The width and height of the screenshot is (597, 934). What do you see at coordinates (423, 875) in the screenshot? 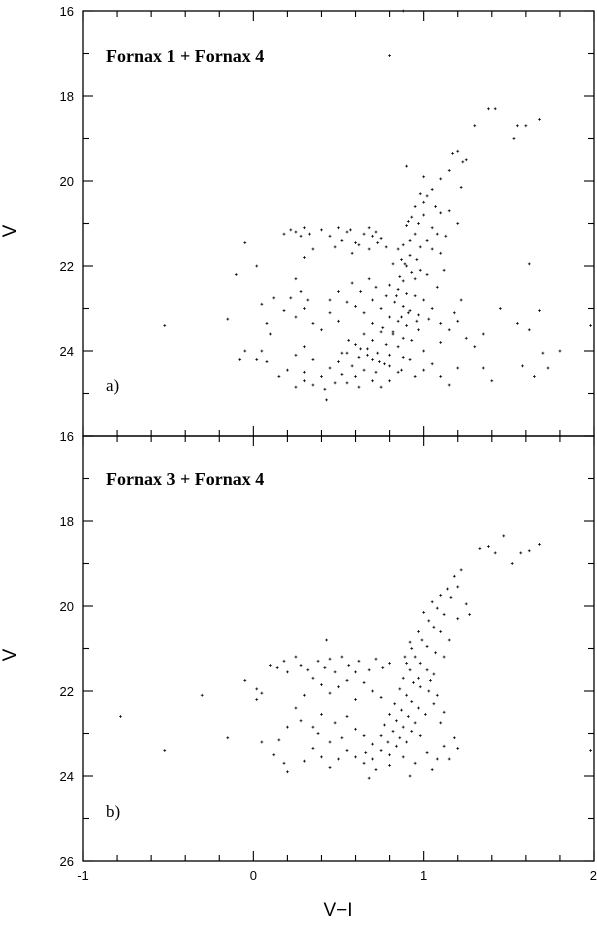
I see `x-tick-label: 1` at bounding box center [423, 875].